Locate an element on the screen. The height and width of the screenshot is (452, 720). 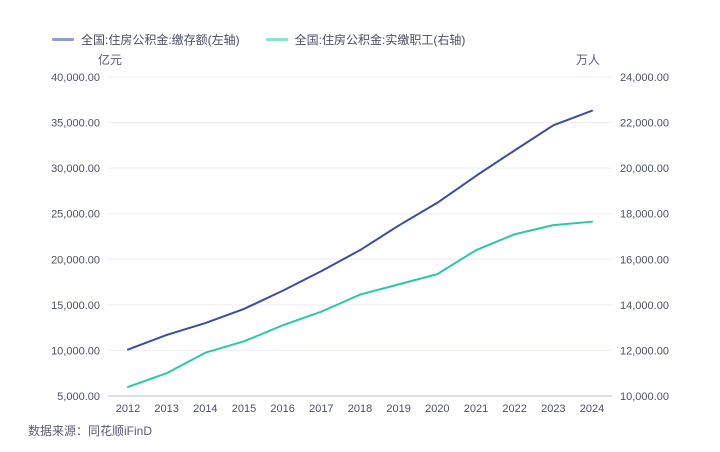
y-axis-tick-label-right: 14,000.00 is located at coordinates (644, 306).